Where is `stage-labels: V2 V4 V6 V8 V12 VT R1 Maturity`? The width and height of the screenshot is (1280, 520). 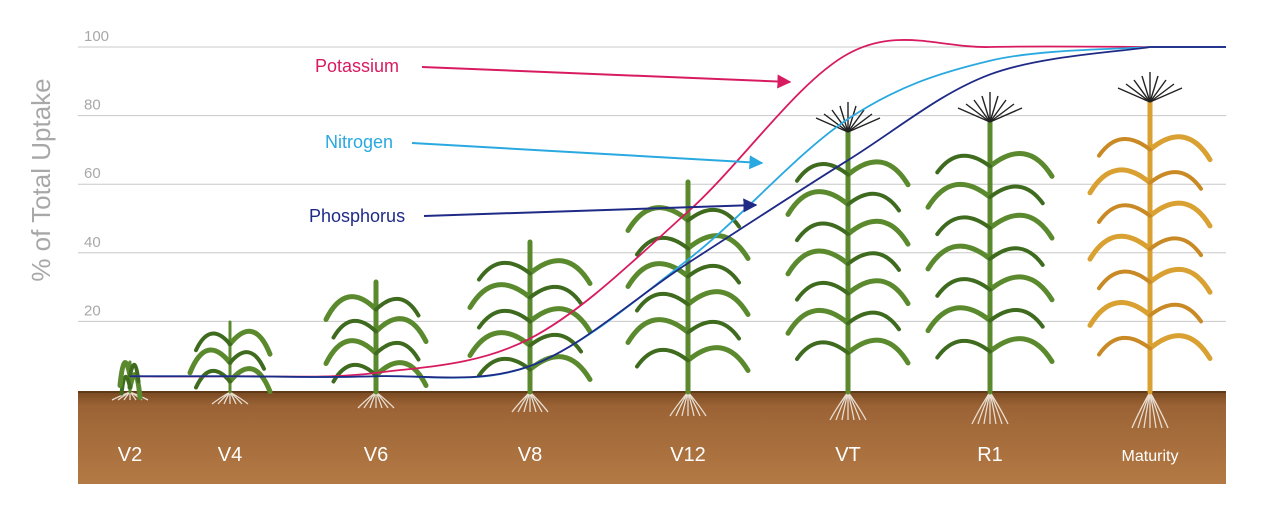 stage-labels: V2 V4 V6 V8 V12 VT R1 Maturity is located at coordinates (648, 455).